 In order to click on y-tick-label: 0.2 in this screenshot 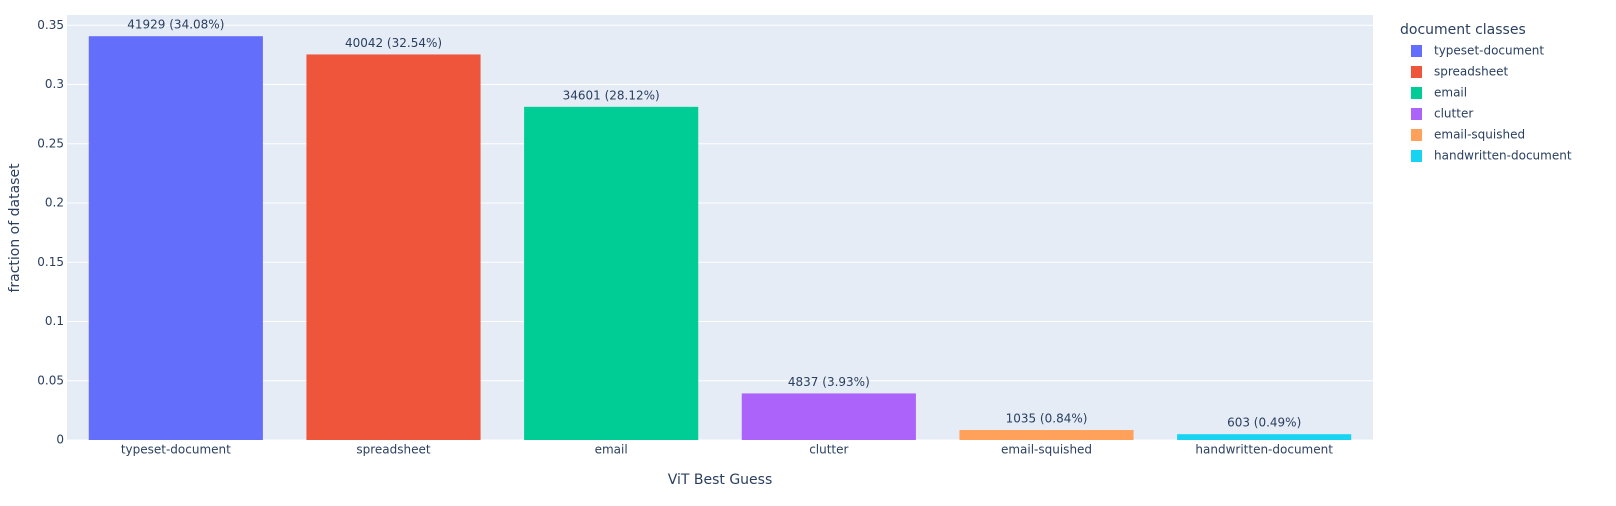, I will do `click(54, 203)`.